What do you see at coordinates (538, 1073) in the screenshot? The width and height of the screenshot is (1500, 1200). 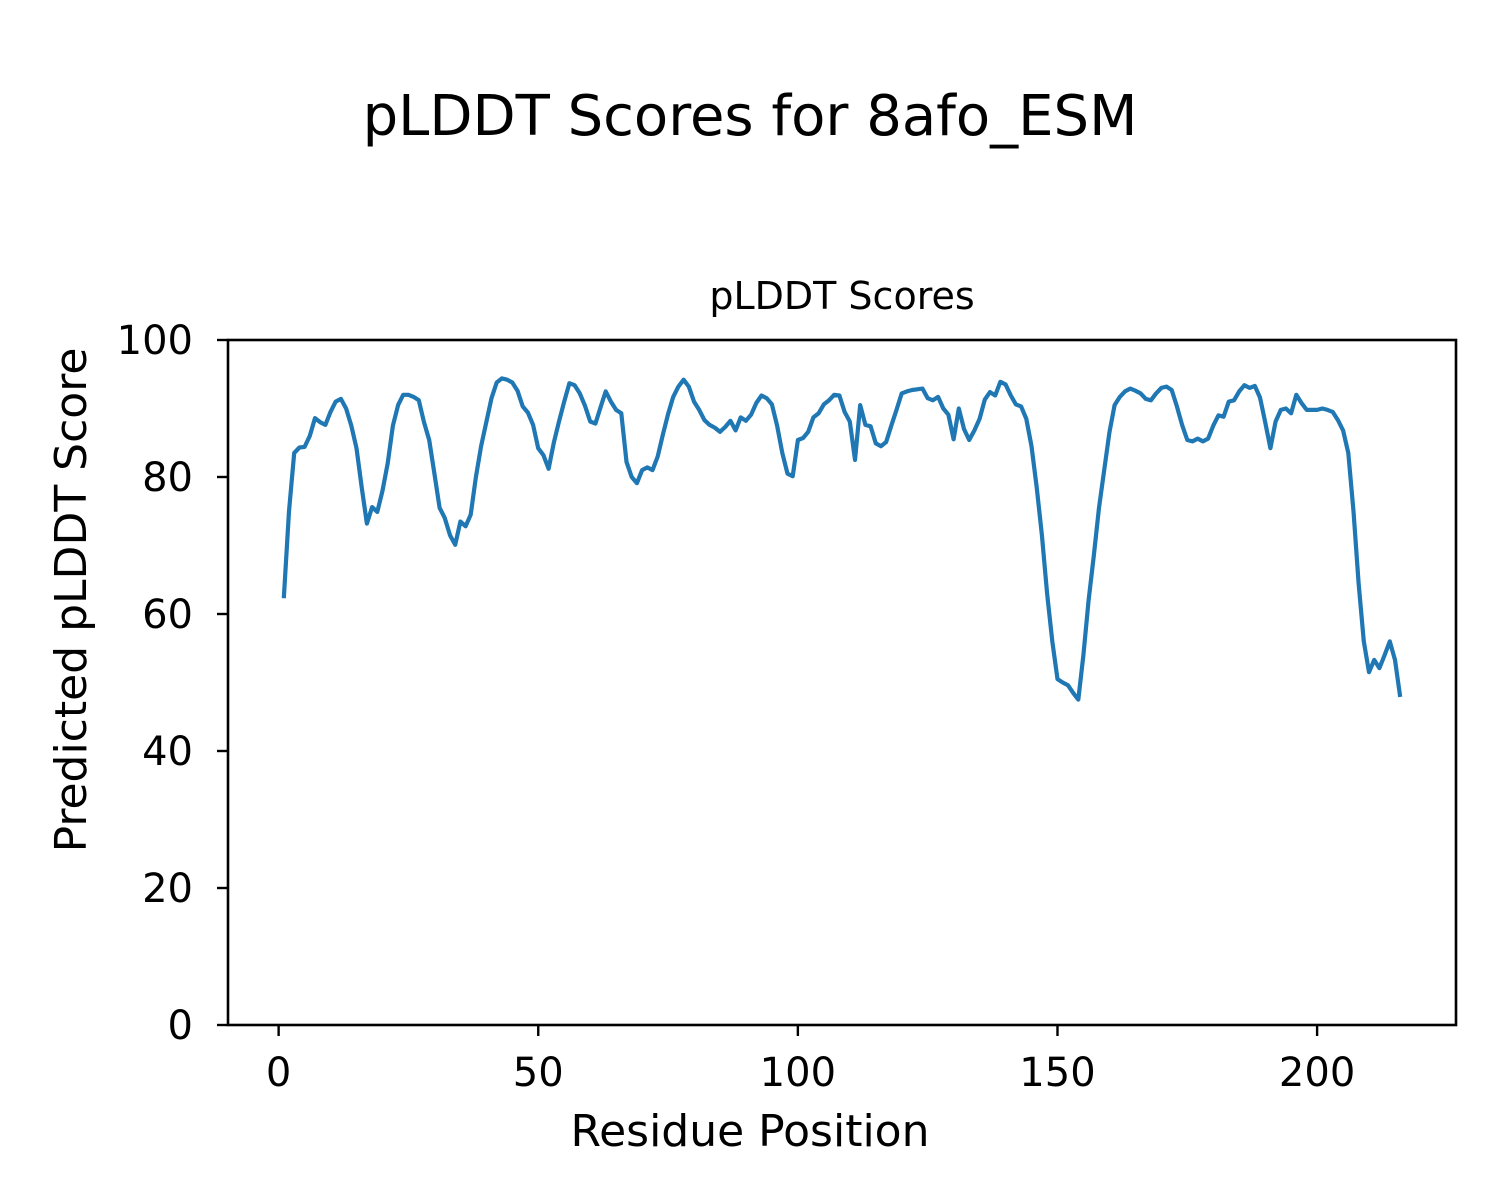 I see `x-tick-label: 50` at bounding box center [538, 1073].